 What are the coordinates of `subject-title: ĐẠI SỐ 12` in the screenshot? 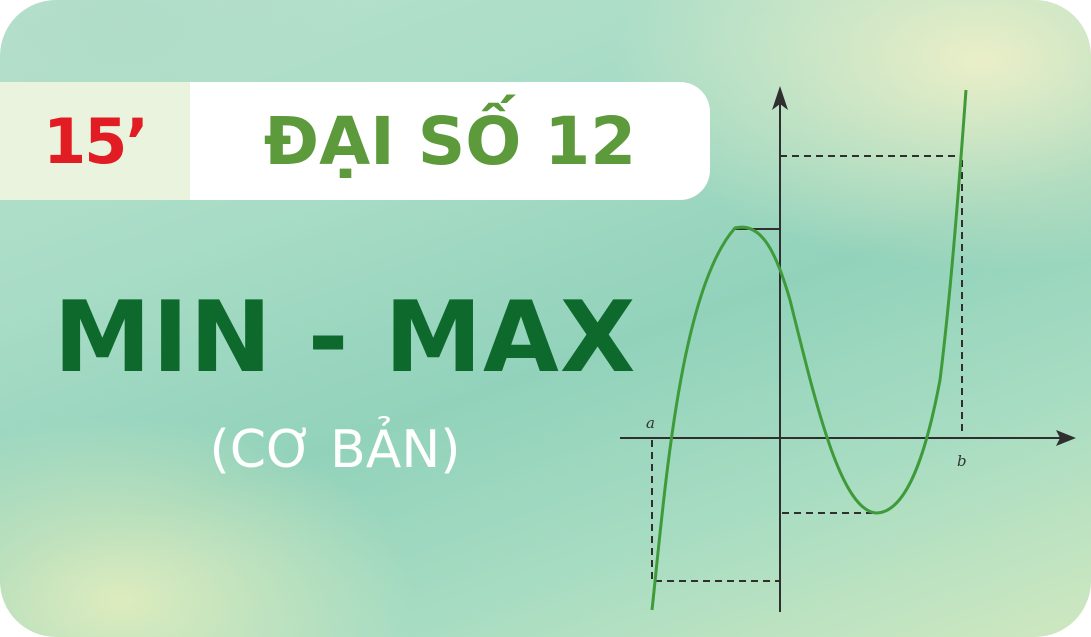 It's located at (450, 141).